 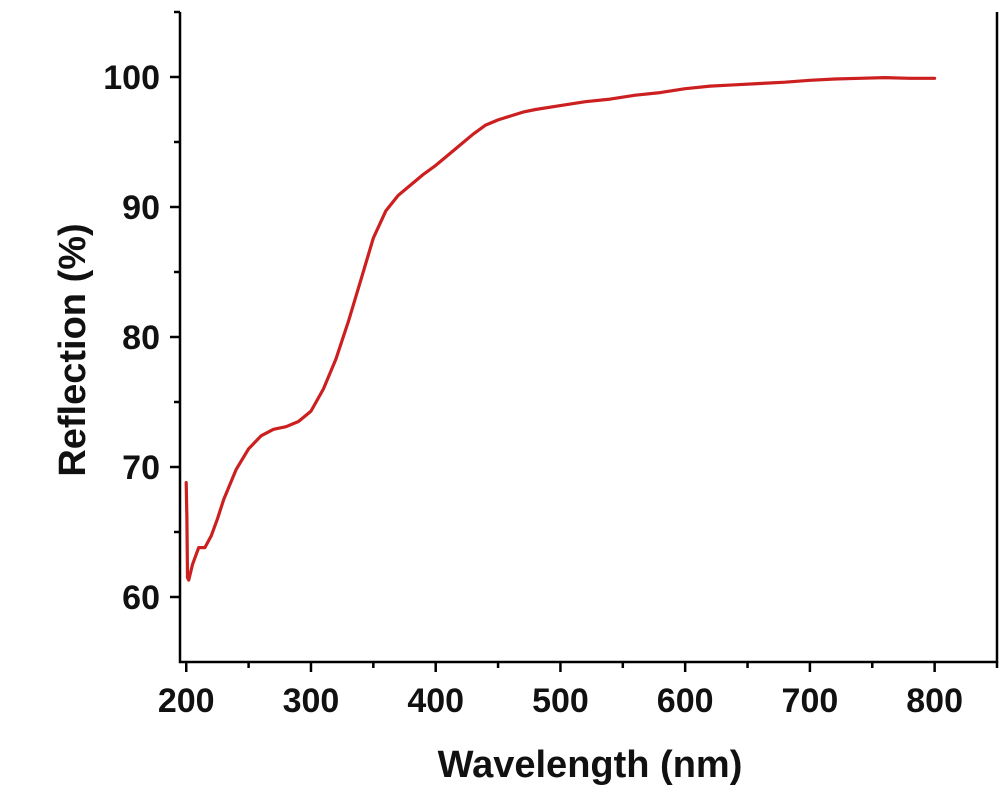 What do you see at coordinates (685, 701) in the screenshot?
I see `x-tick-label: 600` at bounding box center [685, 701].